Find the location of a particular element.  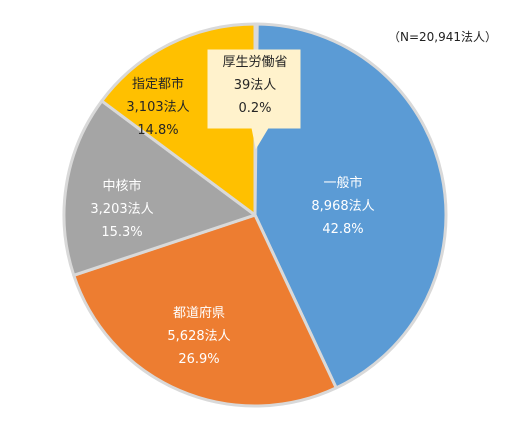

data-label-prefecture: 都道府県 5,628法人 26.9% is located at coordinates (198, 336).